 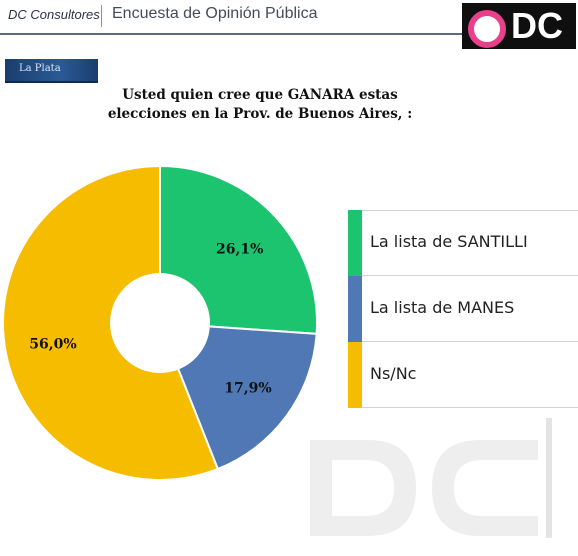 I want to click on dc-watermark, so click(x=431, y=478).